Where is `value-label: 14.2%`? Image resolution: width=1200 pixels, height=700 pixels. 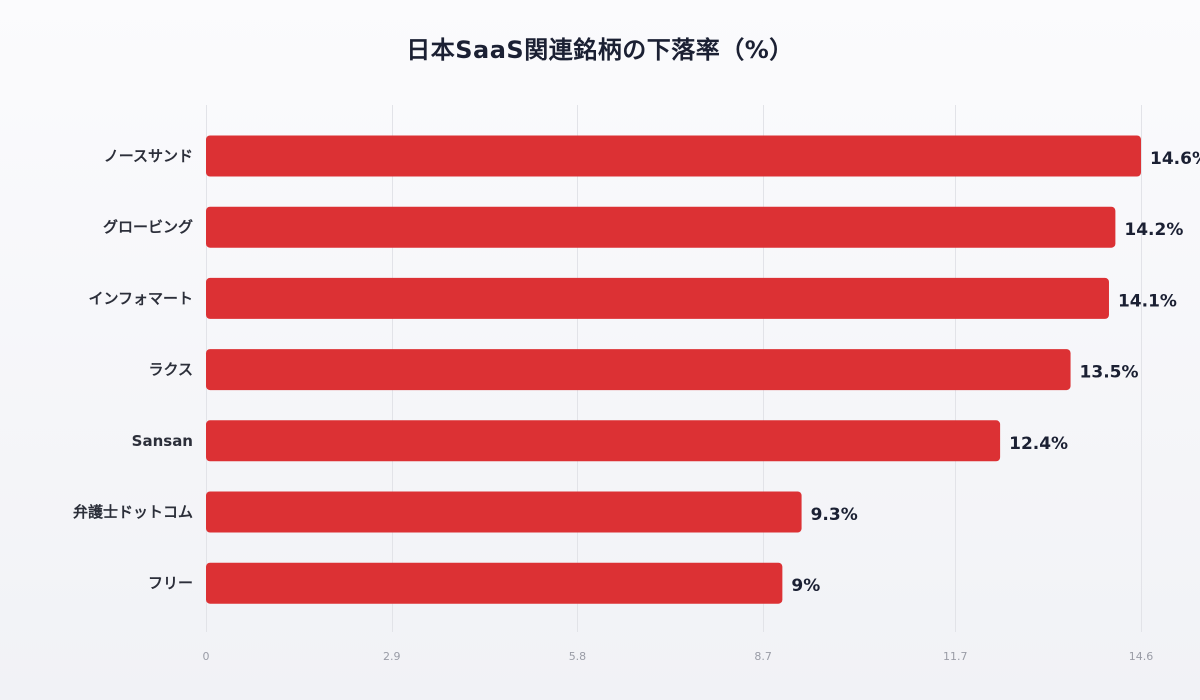
value-label: 14.2% is located at coordinates (1153, 230).